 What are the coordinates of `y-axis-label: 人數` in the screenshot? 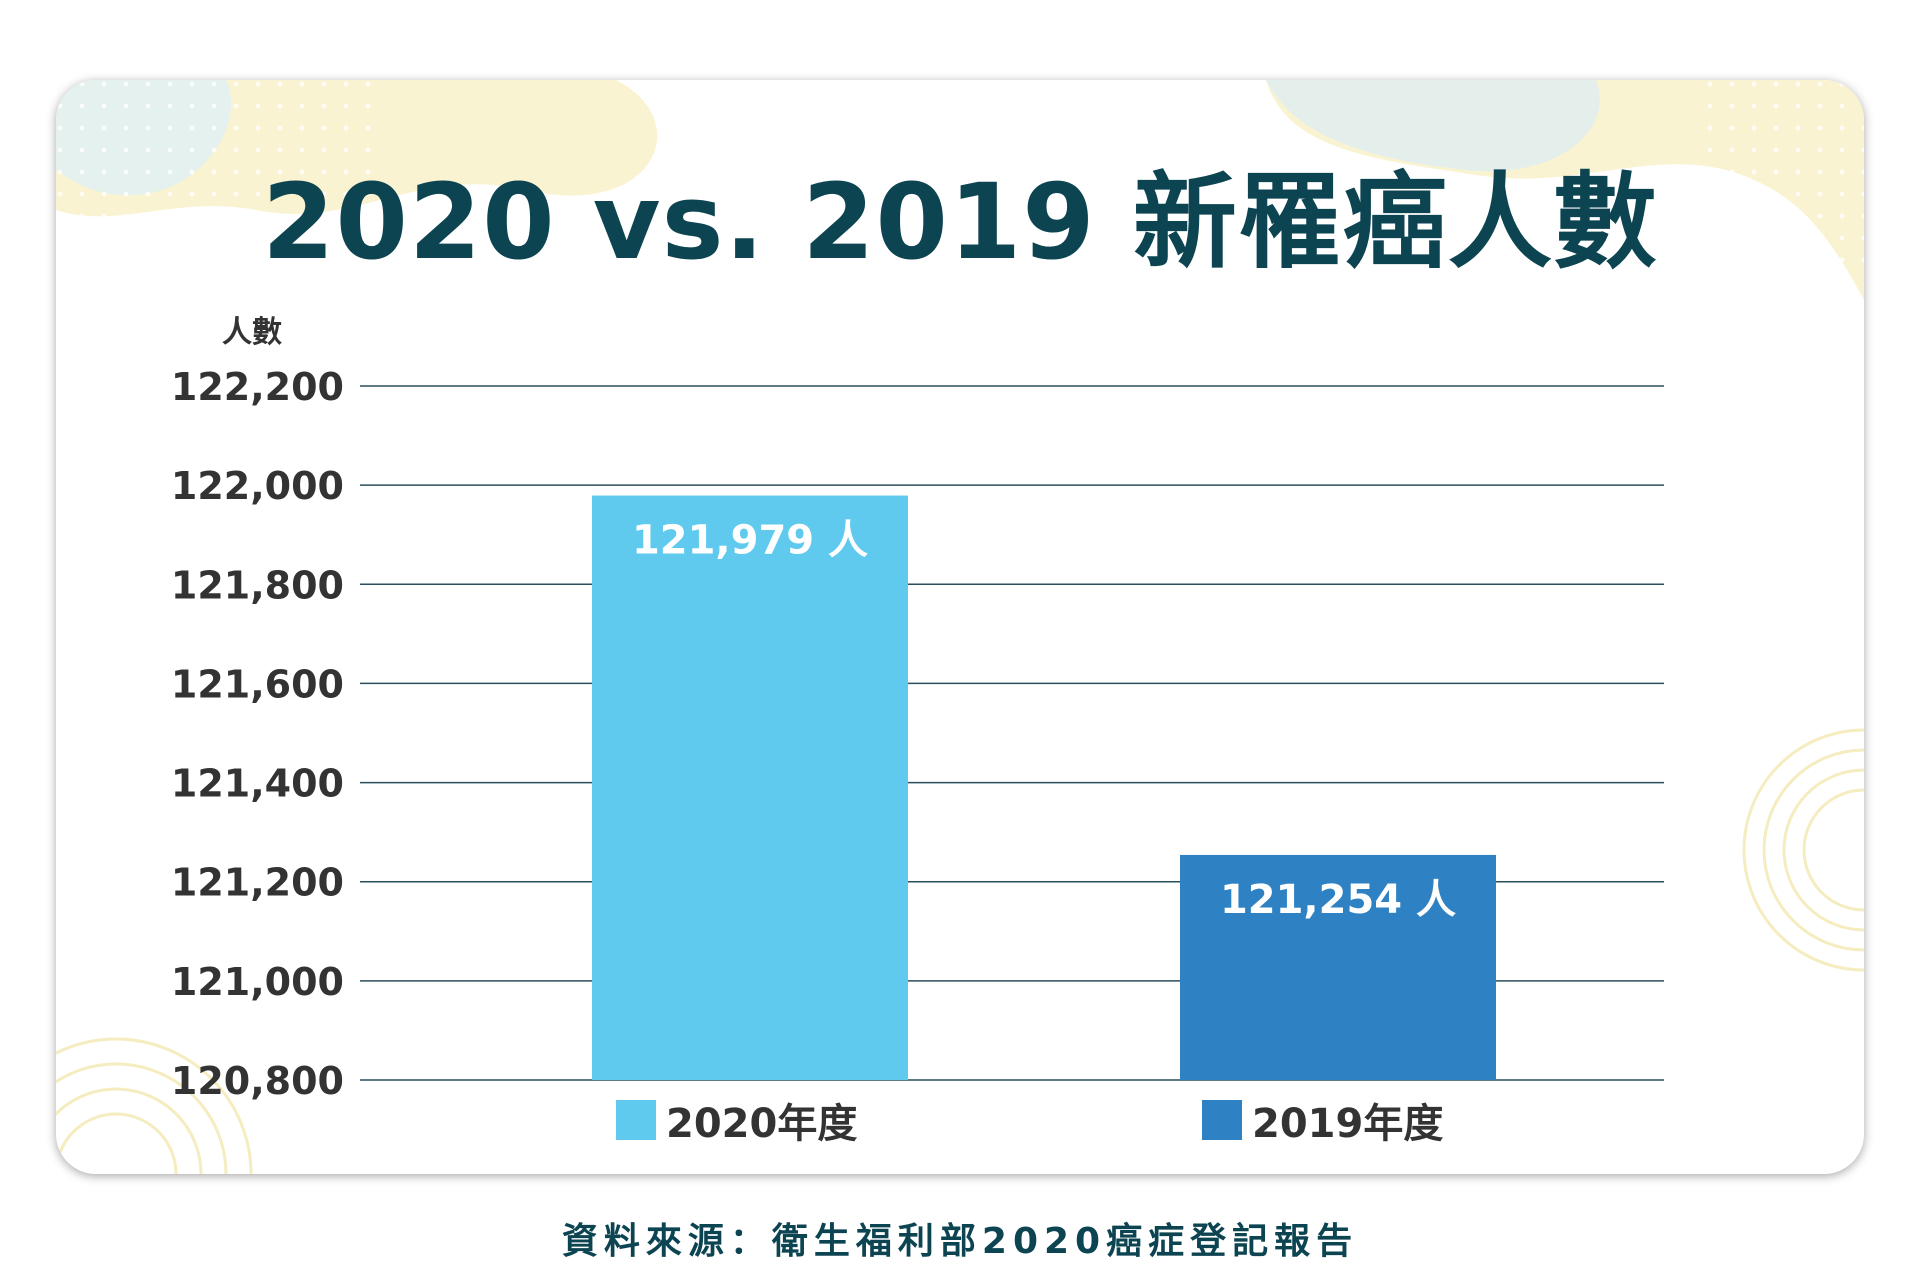 It's located at (252, 332).